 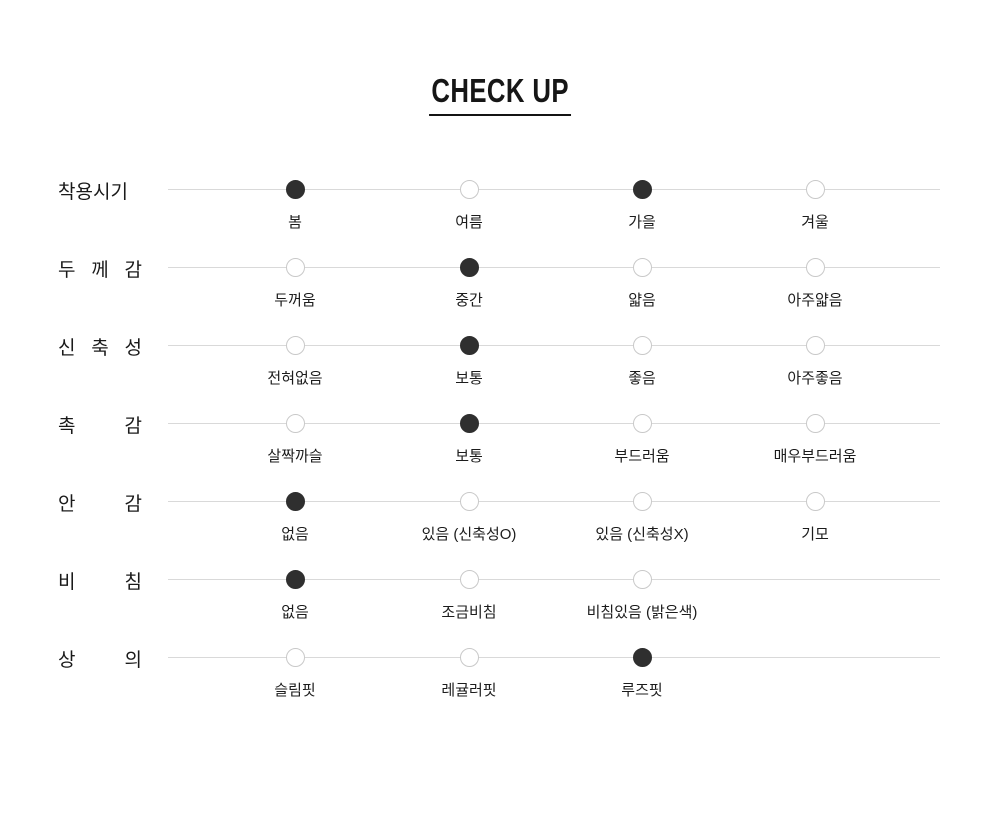 I want to click on row-track-line: 살짝까슬 보통 부드러움 매우부드러움, so click(x=554, y=439).